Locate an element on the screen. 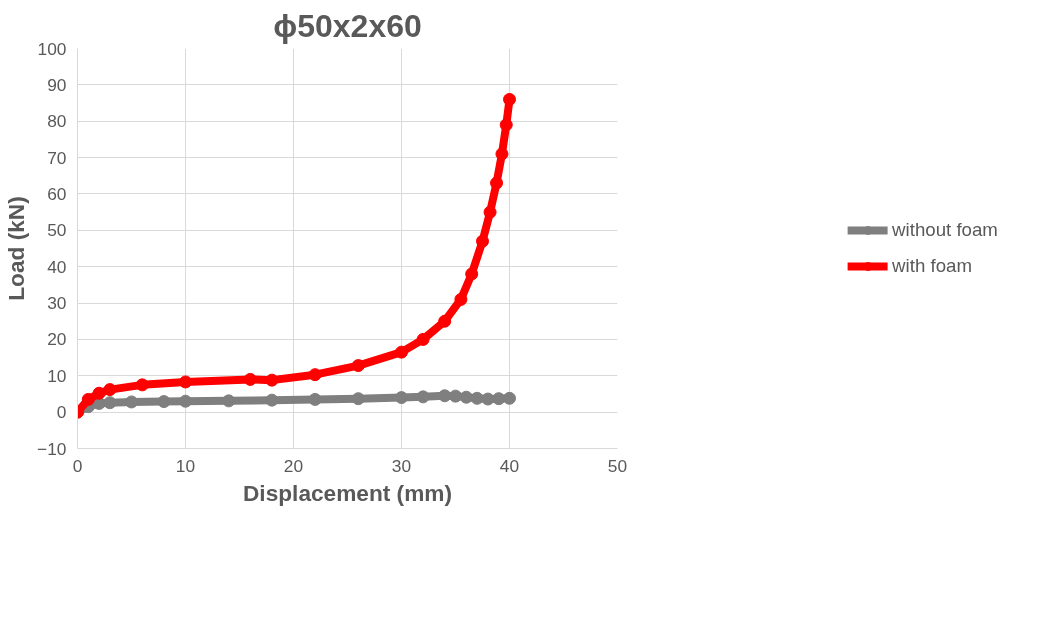  y-tick-label: 0 is located at coordinates (61, 412).